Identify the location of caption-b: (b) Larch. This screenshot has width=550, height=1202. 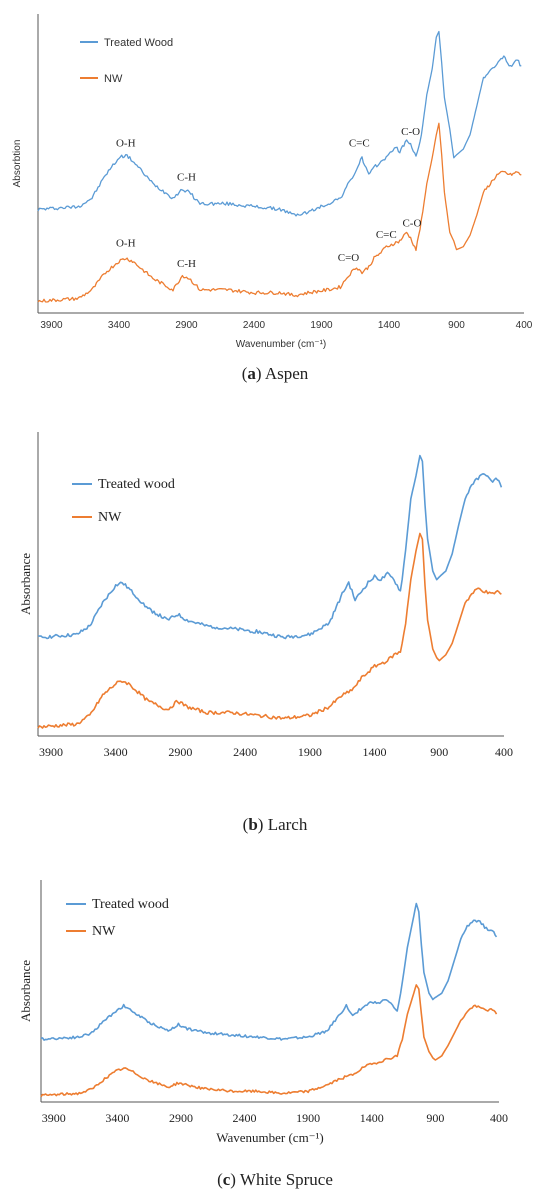
(275, 824).